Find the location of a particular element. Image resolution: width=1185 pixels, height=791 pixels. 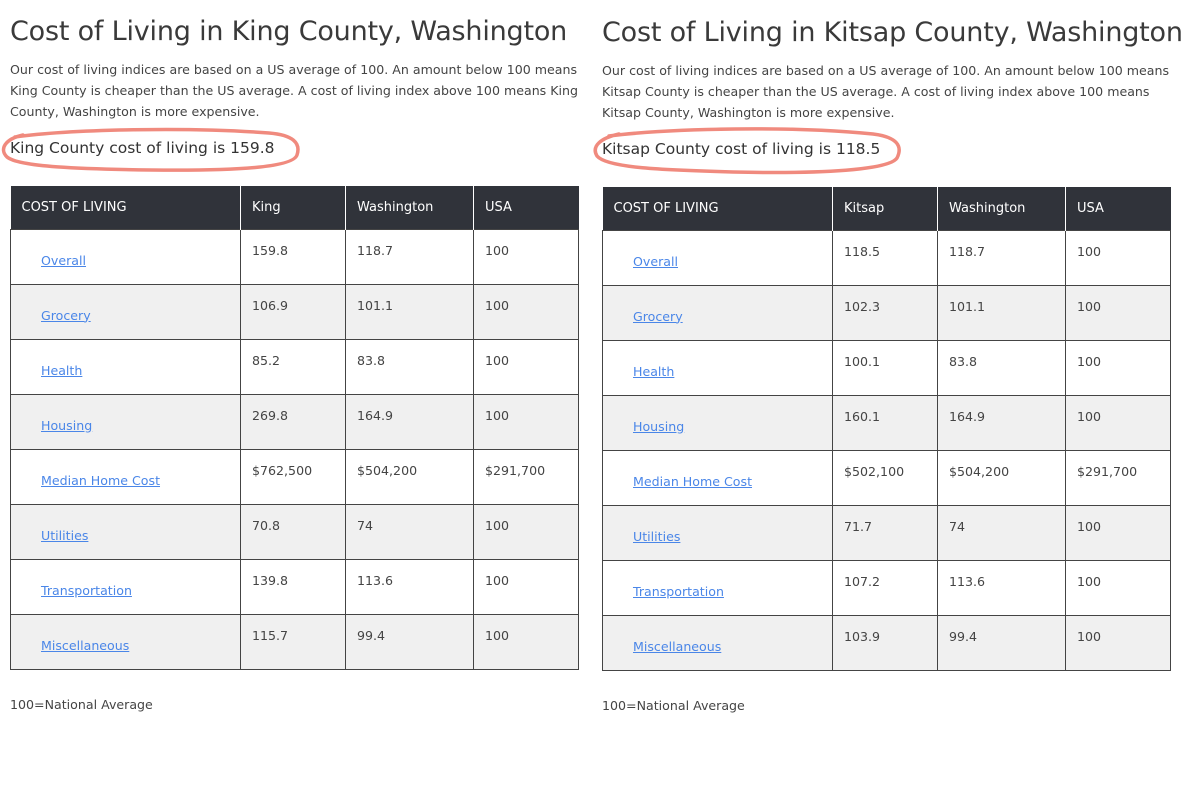

table-header-row: COST OF LIVING King Washington USA is located at coordinates (294, 208).